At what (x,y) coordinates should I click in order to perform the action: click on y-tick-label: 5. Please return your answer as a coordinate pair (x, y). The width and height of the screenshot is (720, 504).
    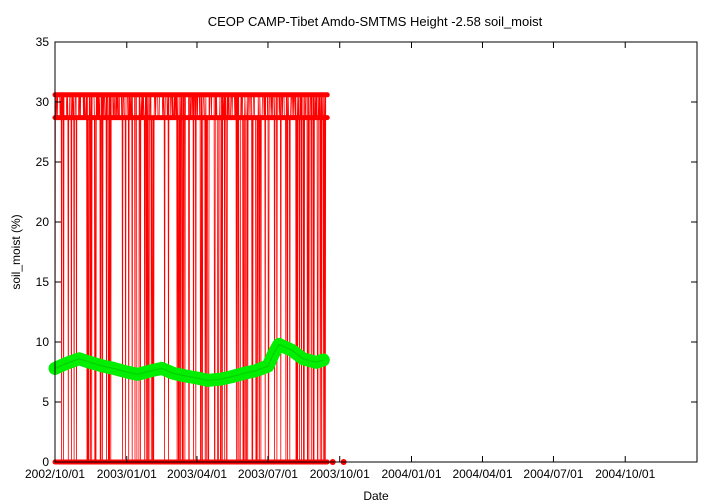
    Looking at the image, I should click on (45, 402).